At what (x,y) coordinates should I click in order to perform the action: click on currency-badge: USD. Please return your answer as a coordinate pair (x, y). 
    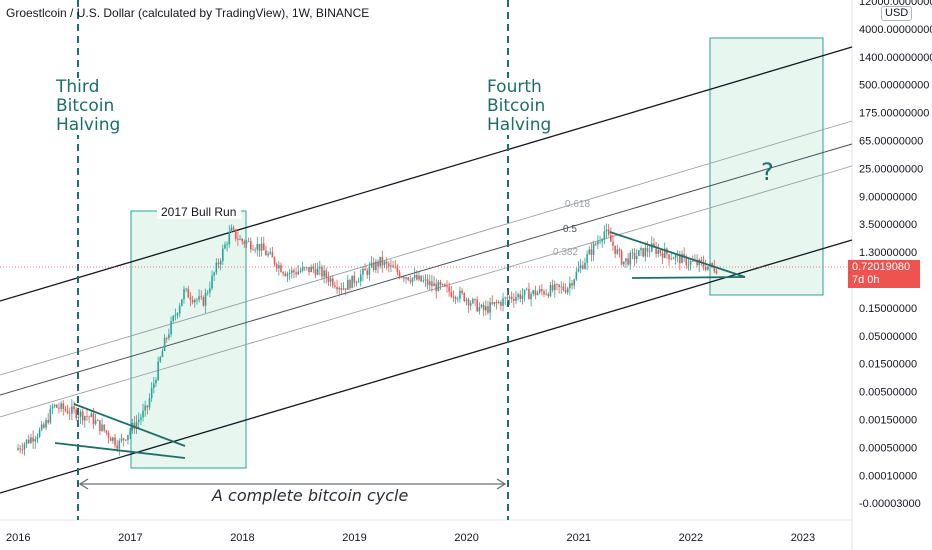
    Looking at the image, I should click on (897, 13).